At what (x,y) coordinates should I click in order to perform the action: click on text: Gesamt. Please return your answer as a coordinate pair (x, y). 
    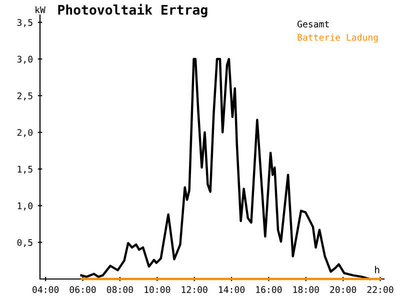
    Looking at the image, I should click on (313, 24).